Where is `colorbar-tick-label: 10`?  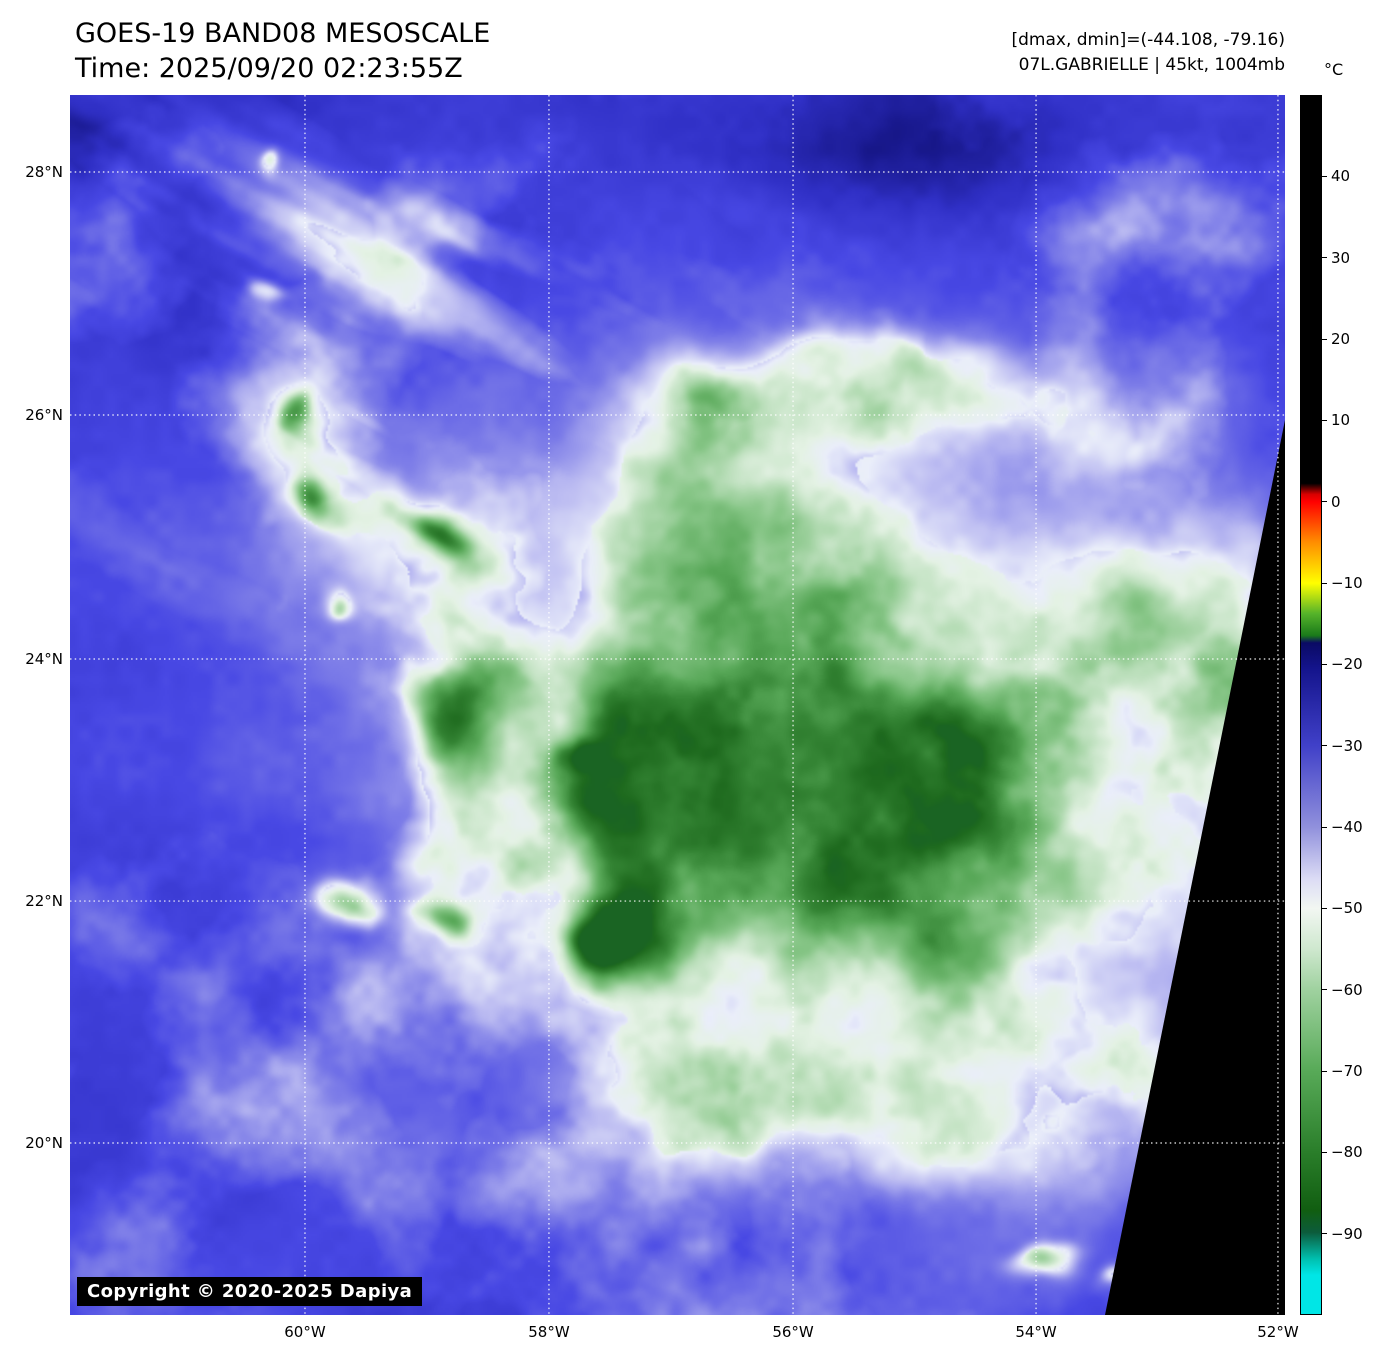
colorbar-tick-label: 10 is located at coordinates (1341, 420).